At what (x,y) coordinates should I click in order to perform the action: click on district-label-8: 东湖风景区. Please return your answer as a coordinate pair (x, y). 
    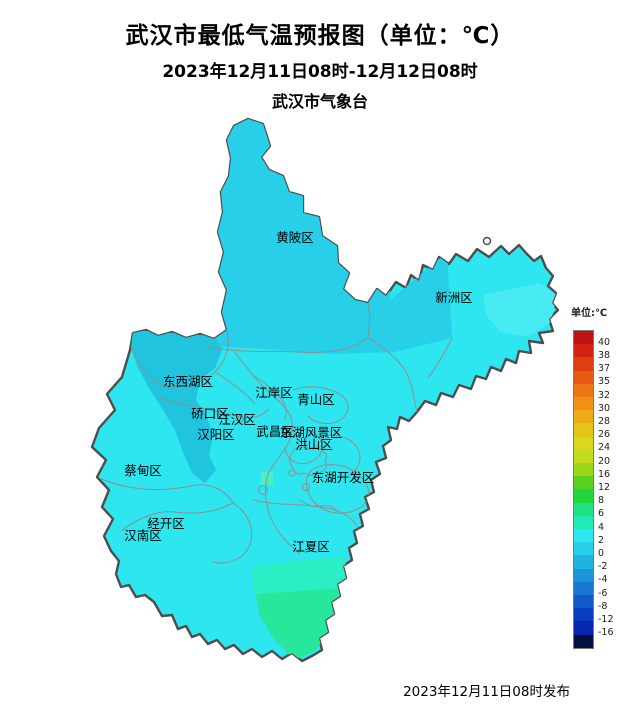
    Looking at the image, I should click on (311, 432).